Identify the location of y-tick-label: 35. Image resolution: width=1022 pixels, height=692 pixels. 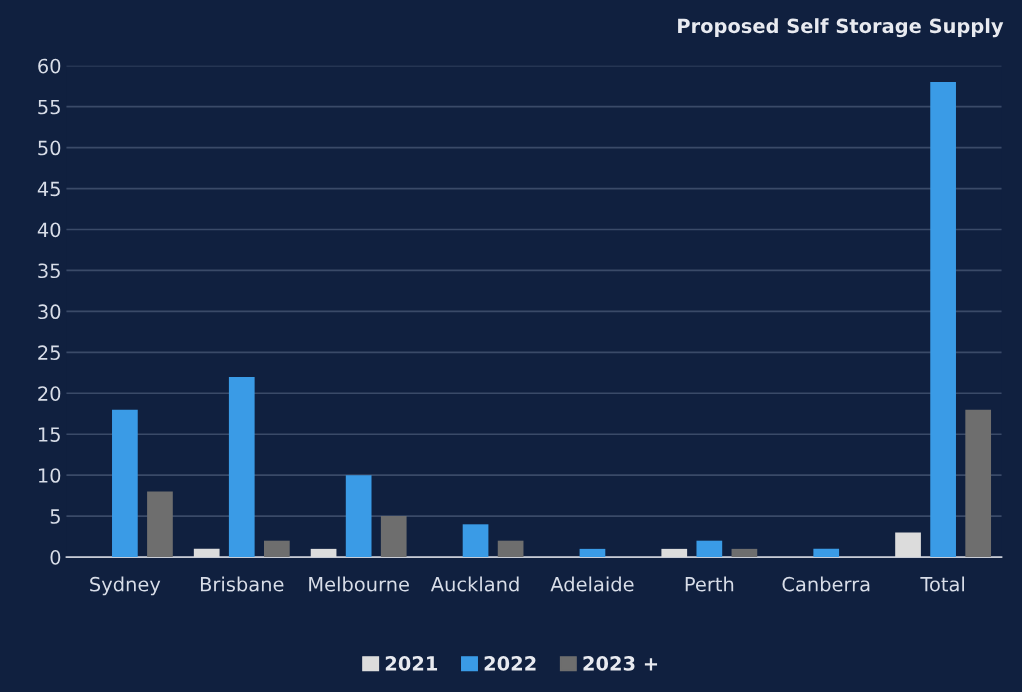
(49, 271).